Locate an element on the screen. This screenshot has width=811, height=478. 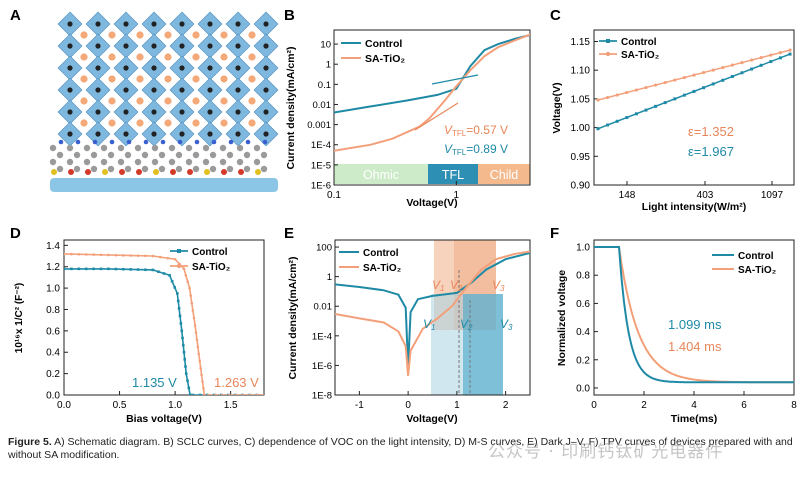
axis-ticks-f: 0 2 4 6 8 1.0 0.8 0.6 0.4 0.2 0.0 is located at coordinates (686, 327).